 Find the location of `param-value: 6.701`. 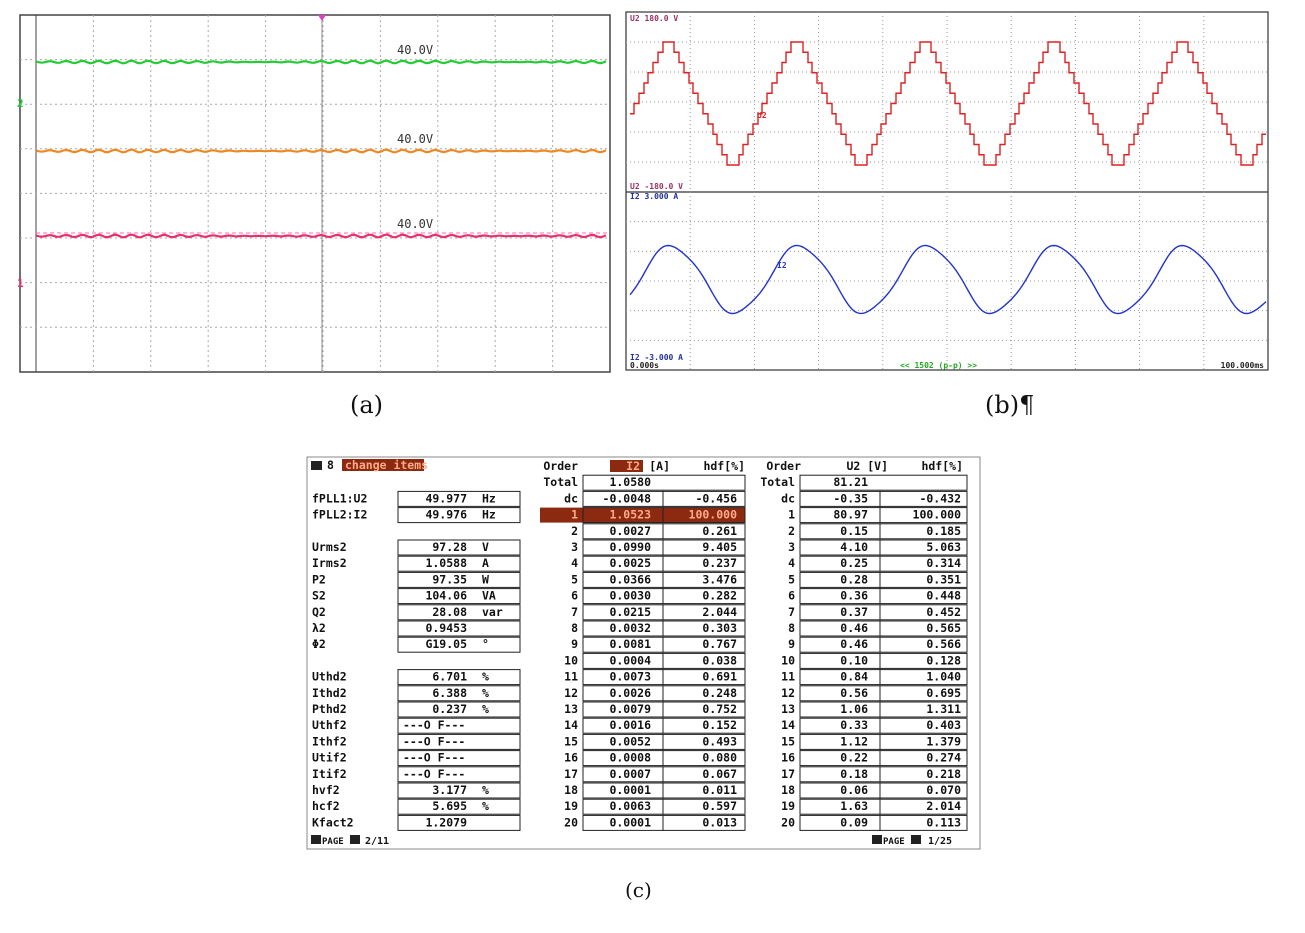

param-value: 6.701 is located at coordinates (449, 677).